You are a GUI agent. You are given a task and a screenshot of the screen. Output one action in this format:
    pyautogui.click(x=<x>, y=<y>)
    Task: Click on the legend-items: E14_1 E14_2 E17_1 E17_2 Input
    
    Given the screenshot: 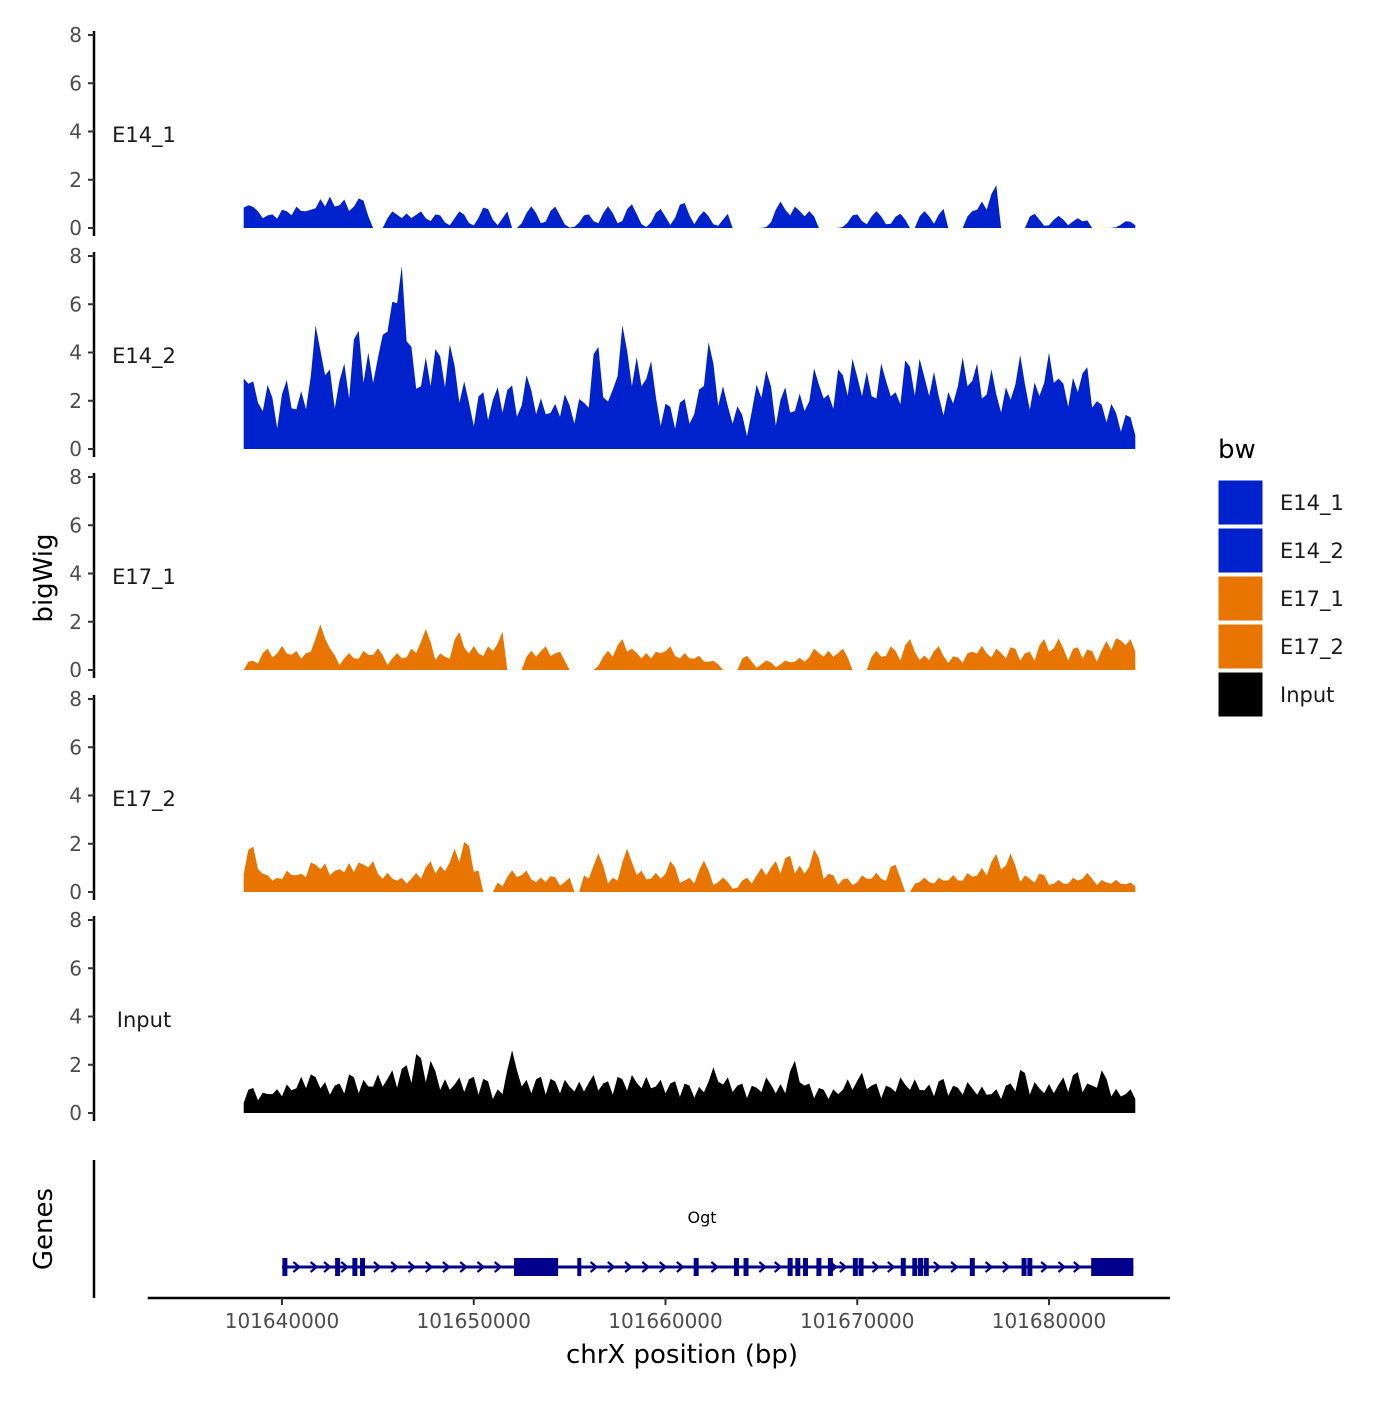 What is the action you would take?
    pyautogui.click(x=1280, y=598)
    